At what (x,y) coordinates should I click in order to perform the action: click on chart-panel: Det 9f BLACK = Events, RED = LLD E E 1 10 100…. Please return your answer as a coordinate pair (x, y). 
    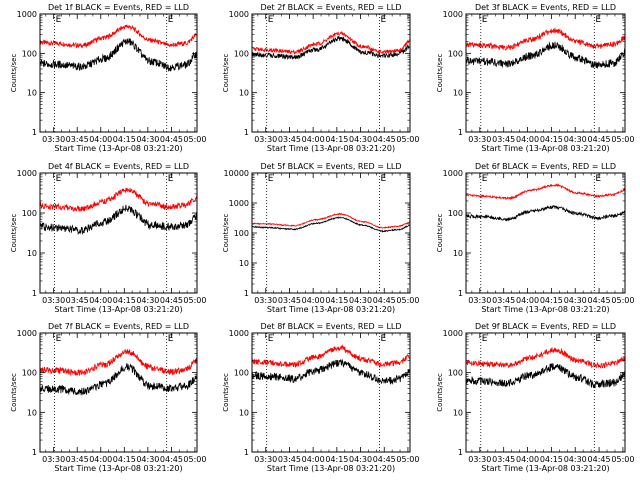
    Looking at the image, I should click on (535, 397).